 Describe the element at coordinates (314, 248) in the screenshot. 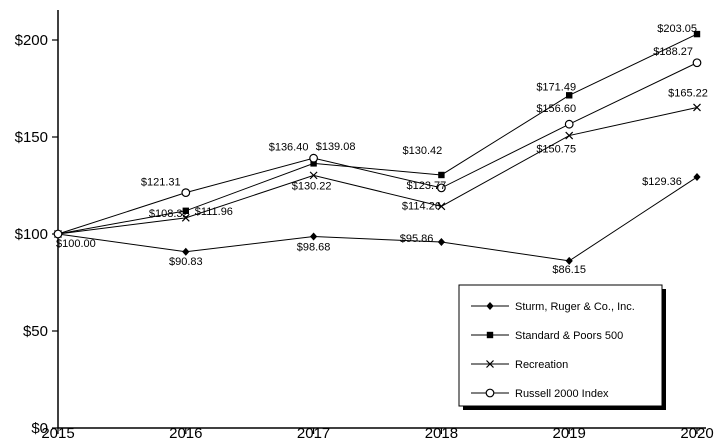

I see `data-label: $98.68` at that location.